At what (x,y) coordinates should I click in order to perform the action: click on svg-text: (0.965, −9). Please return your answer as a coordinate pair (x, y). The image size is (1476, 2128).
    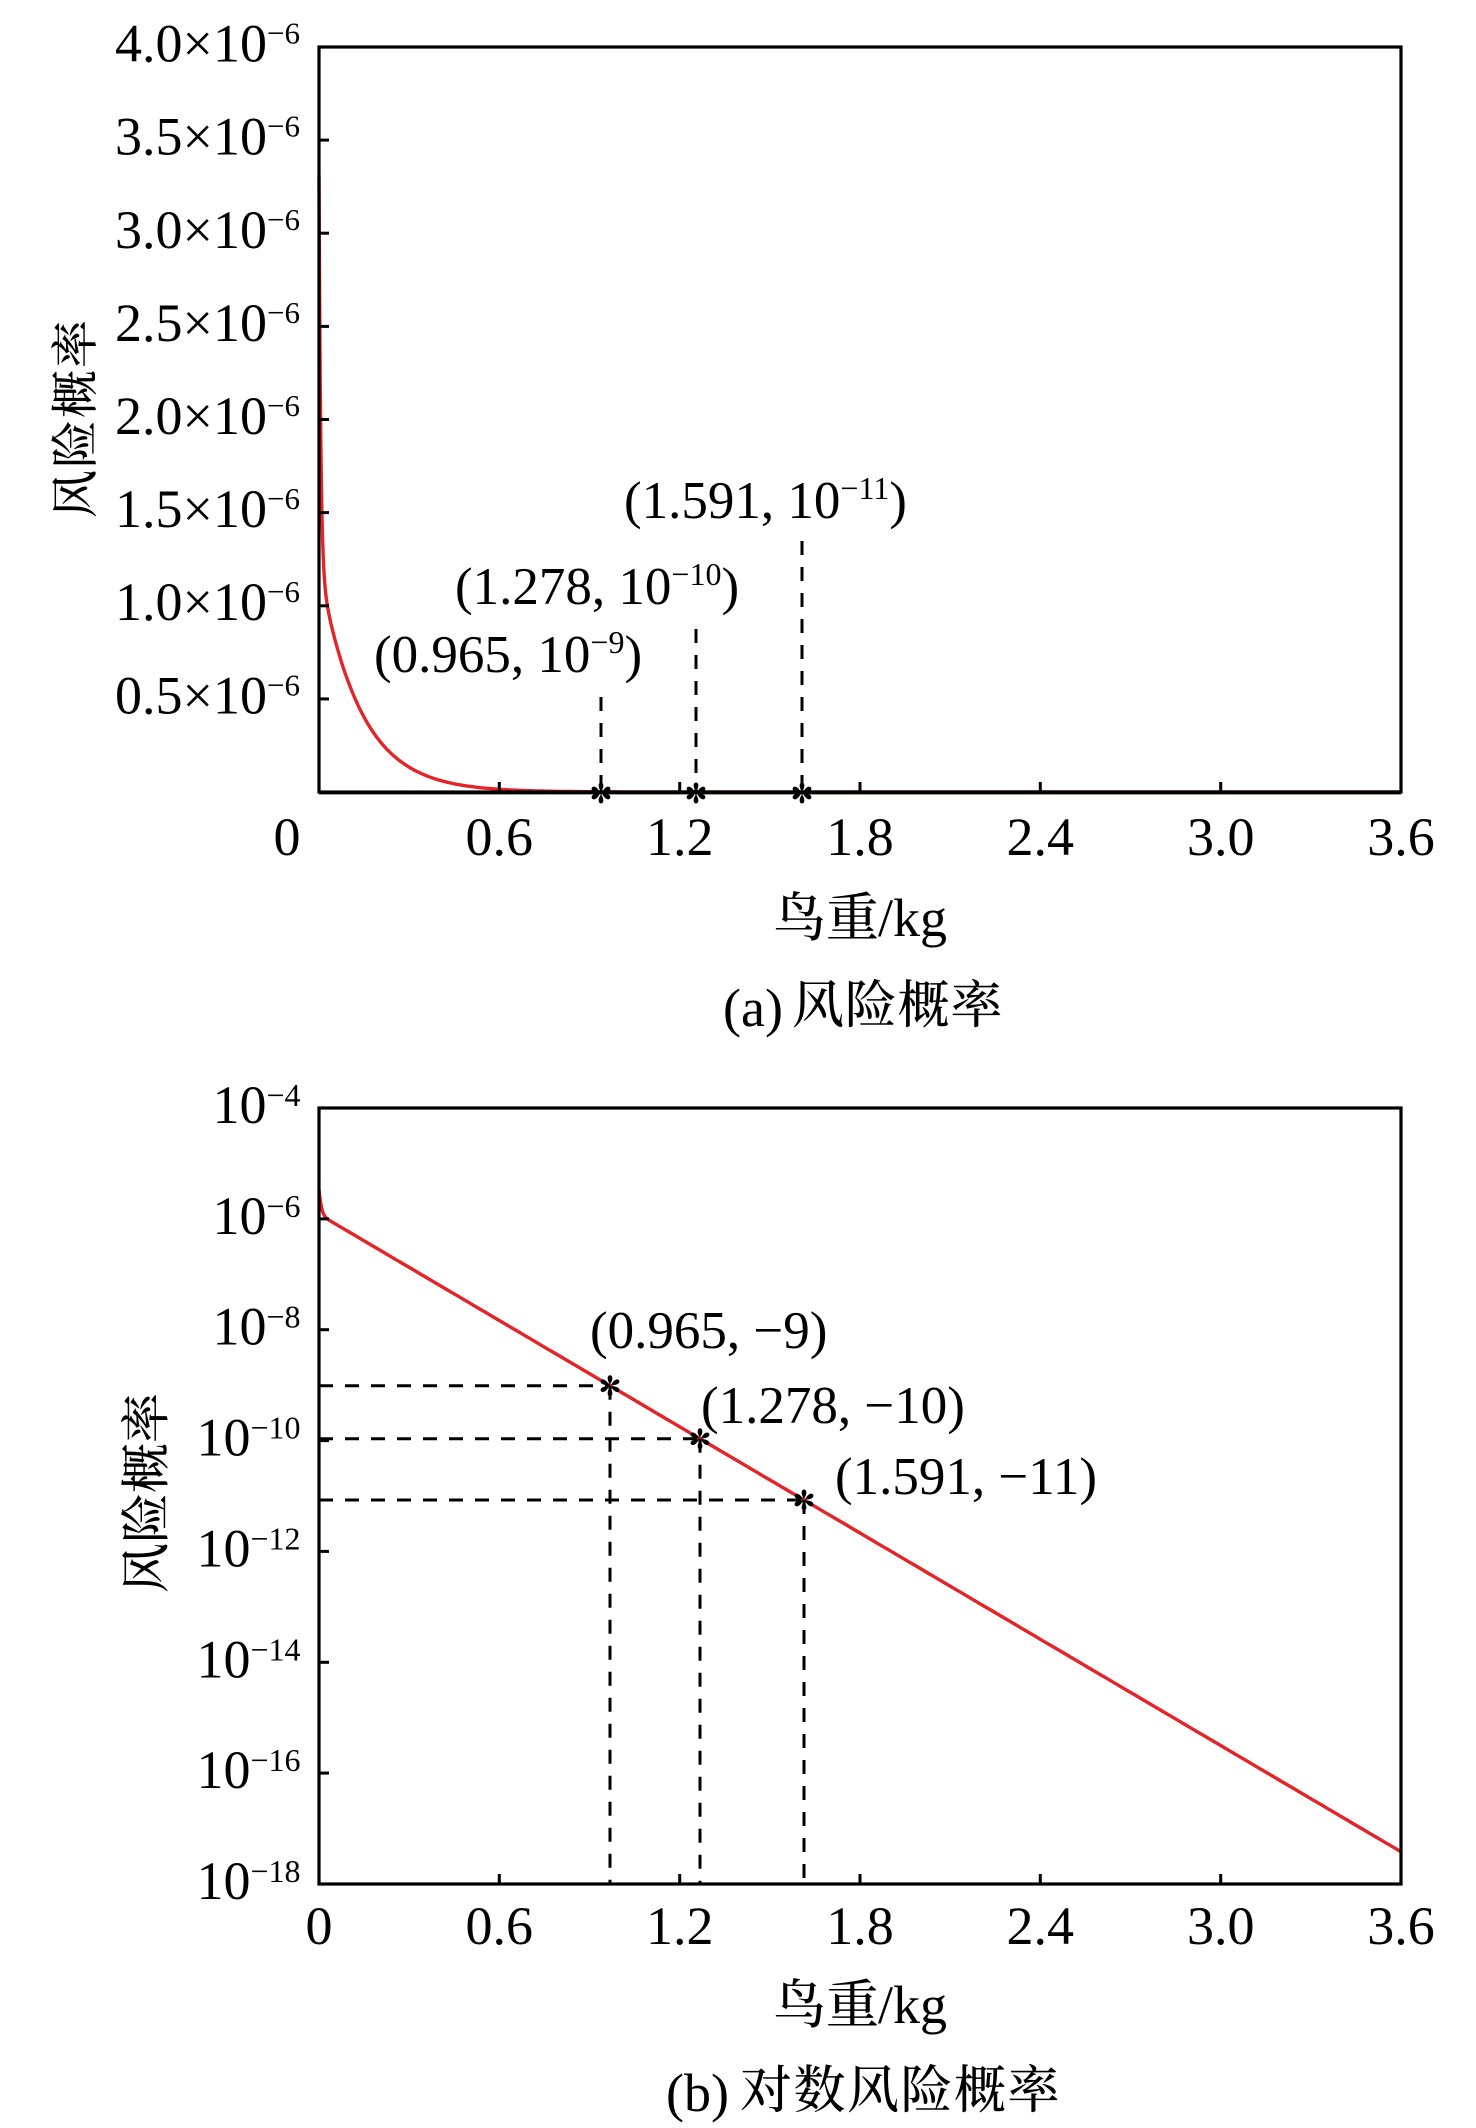
    Looking at the image, I should click on (708, 1331).